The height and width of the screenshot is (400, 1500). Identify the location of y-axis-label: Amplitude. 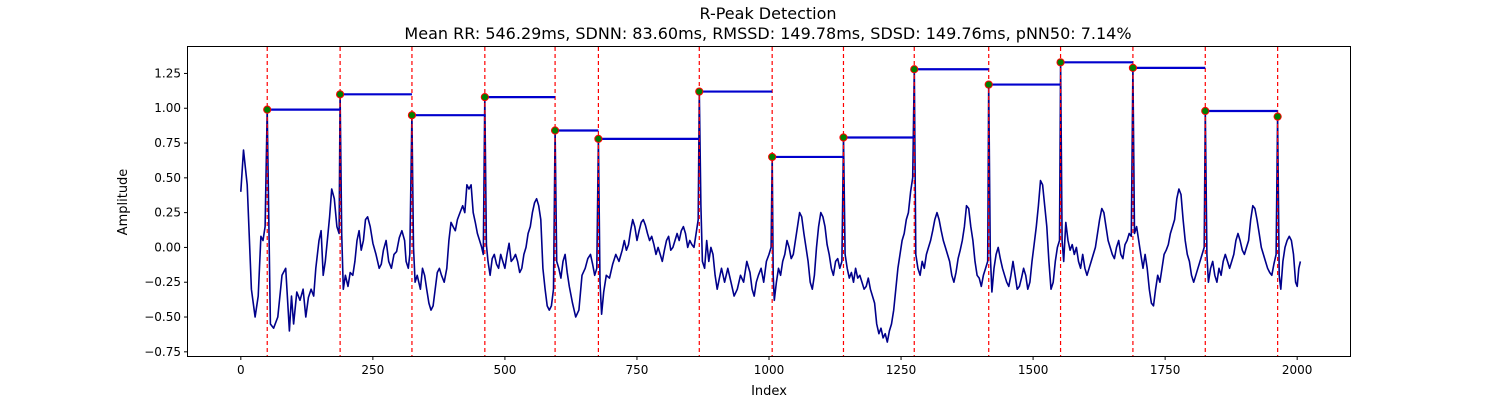
(123, 202).